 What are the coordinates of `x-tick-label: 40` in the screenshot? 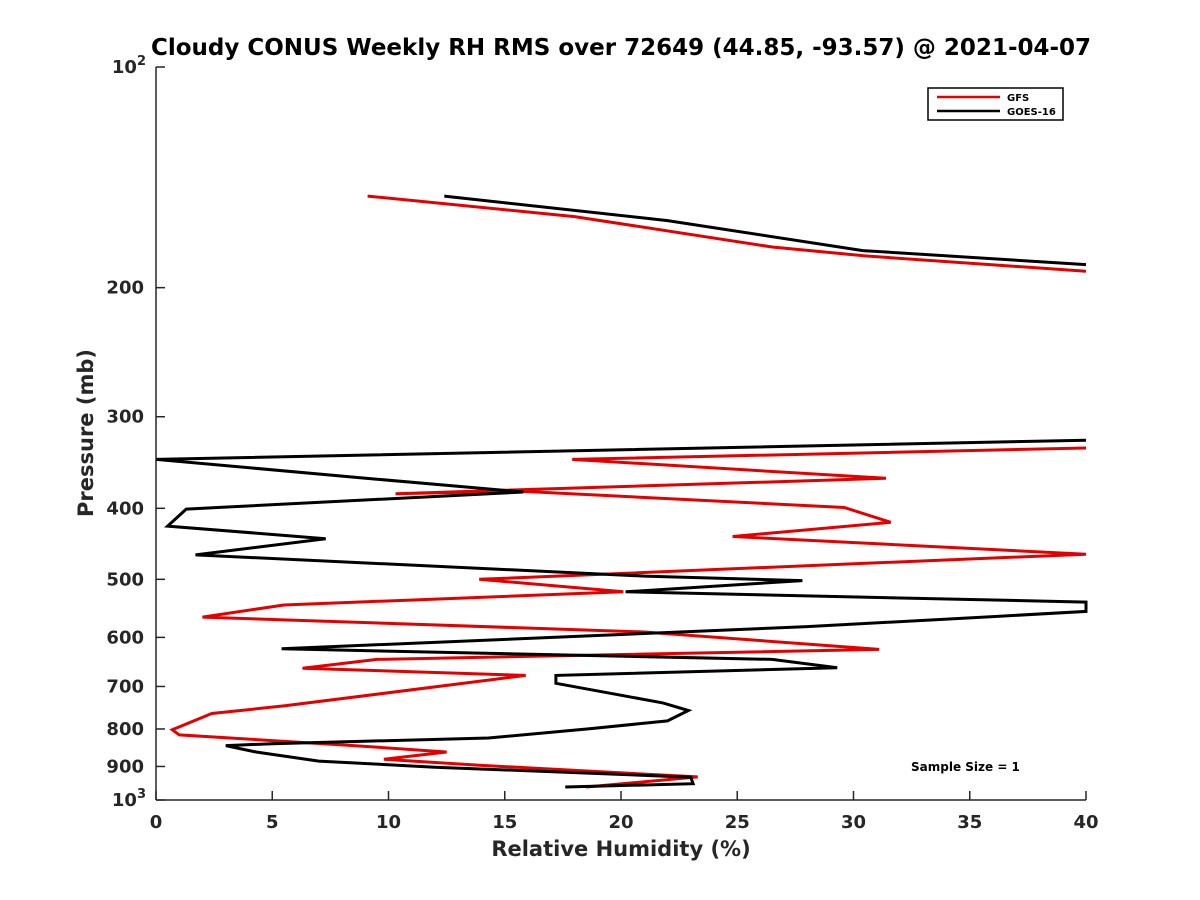 It's located at (1085, 822).